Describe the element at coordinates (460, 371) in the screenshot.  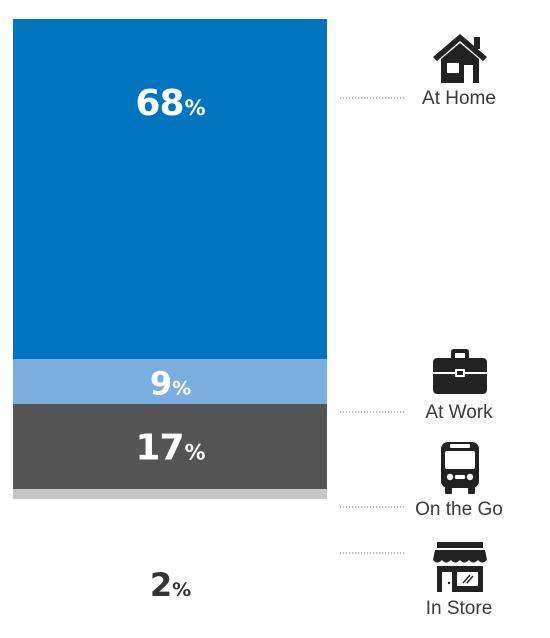
I see `briefcase-icon` at that location.